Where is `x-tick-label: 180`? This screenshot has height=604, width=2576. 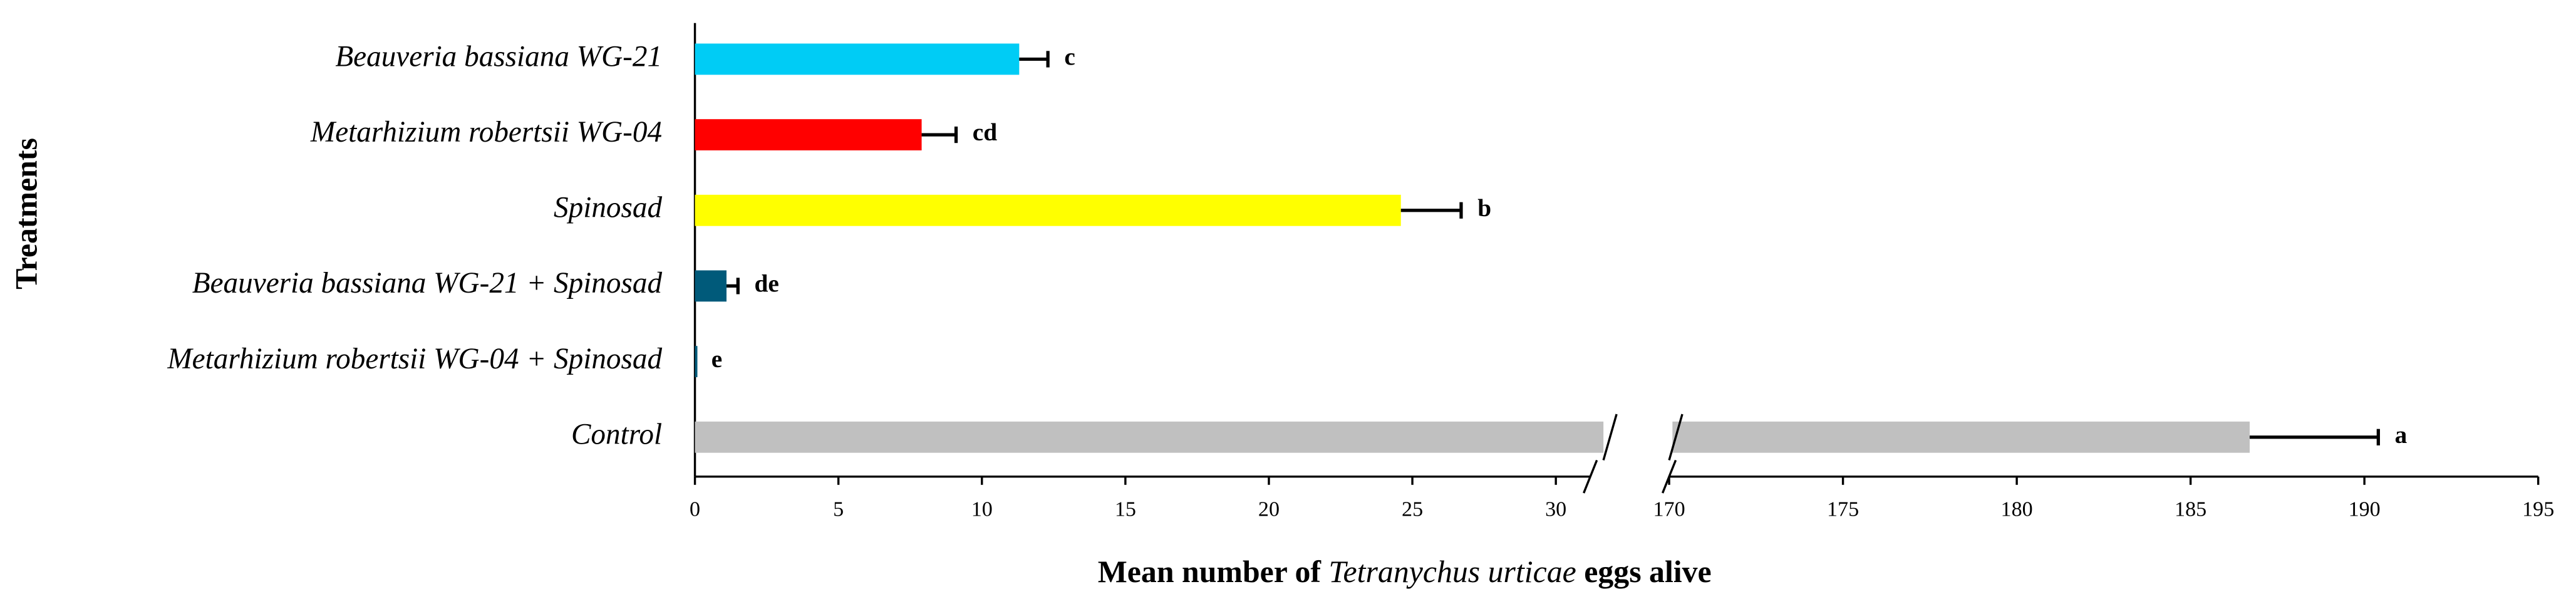
x-tick-label: 180 is located at coordinates (2017, 509).